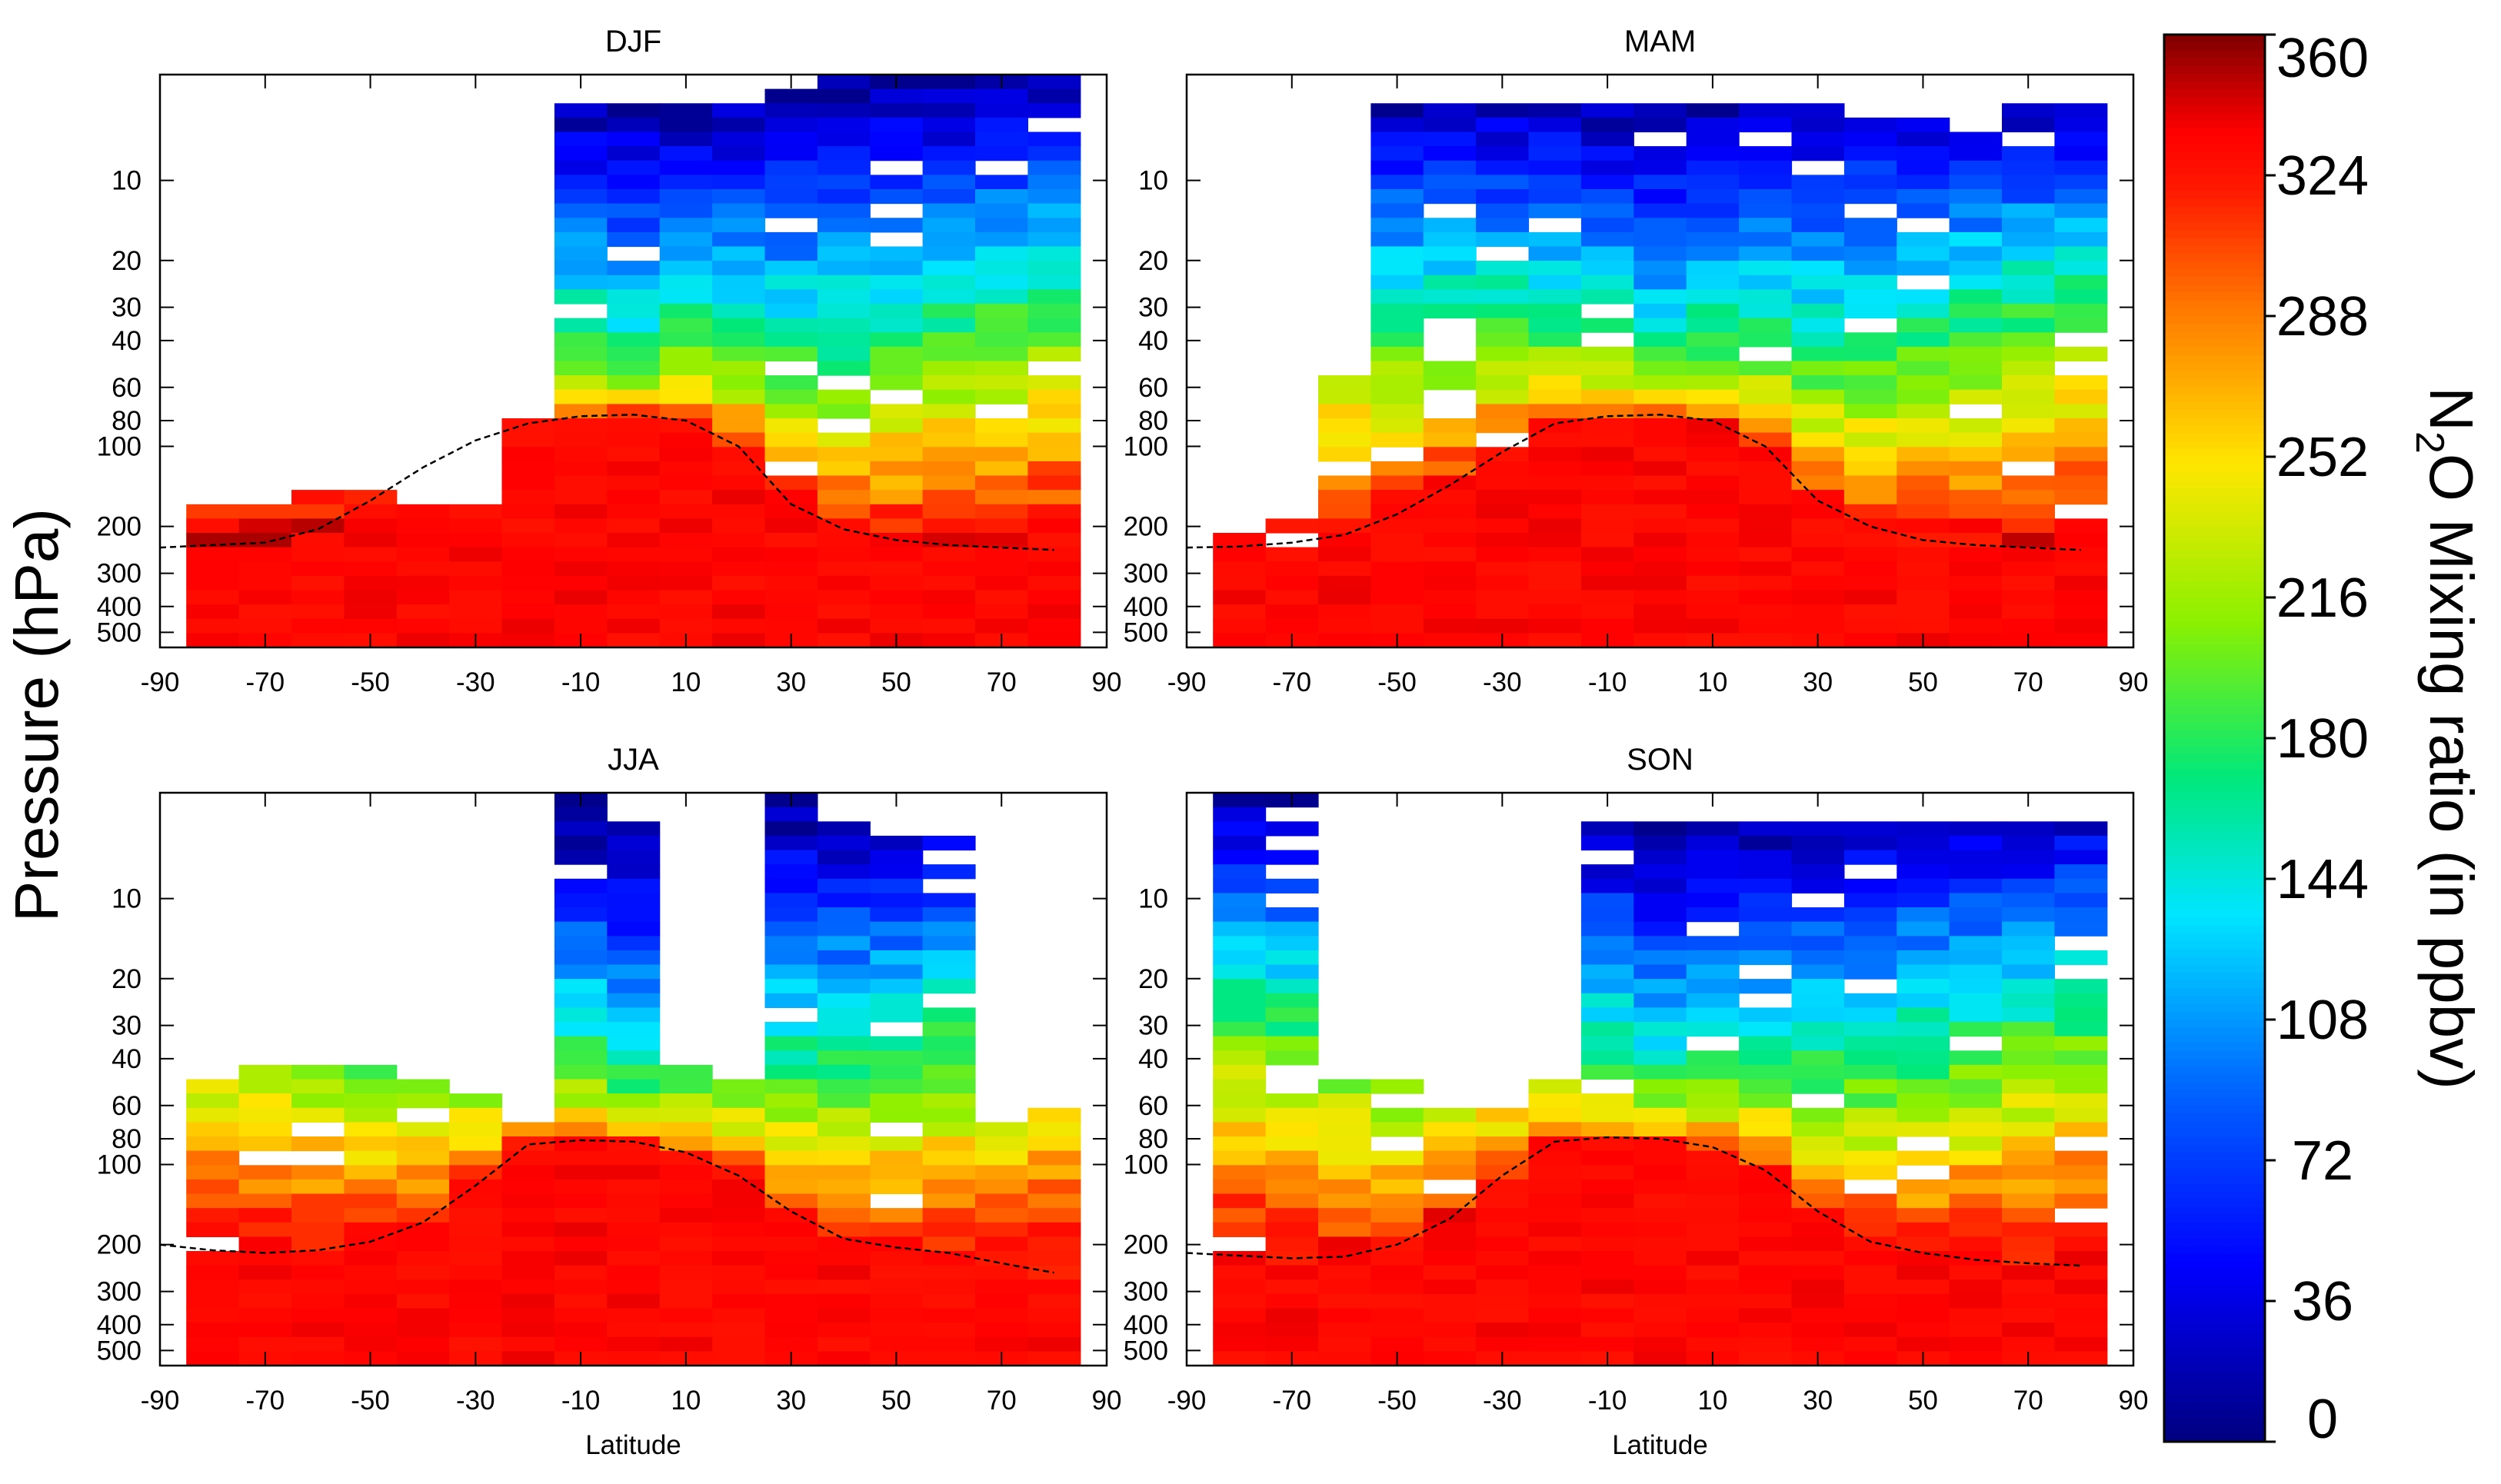 The image size is (2501, 1484). I want to click on colorbar-tick-label: 36, so click(2322, 1302).